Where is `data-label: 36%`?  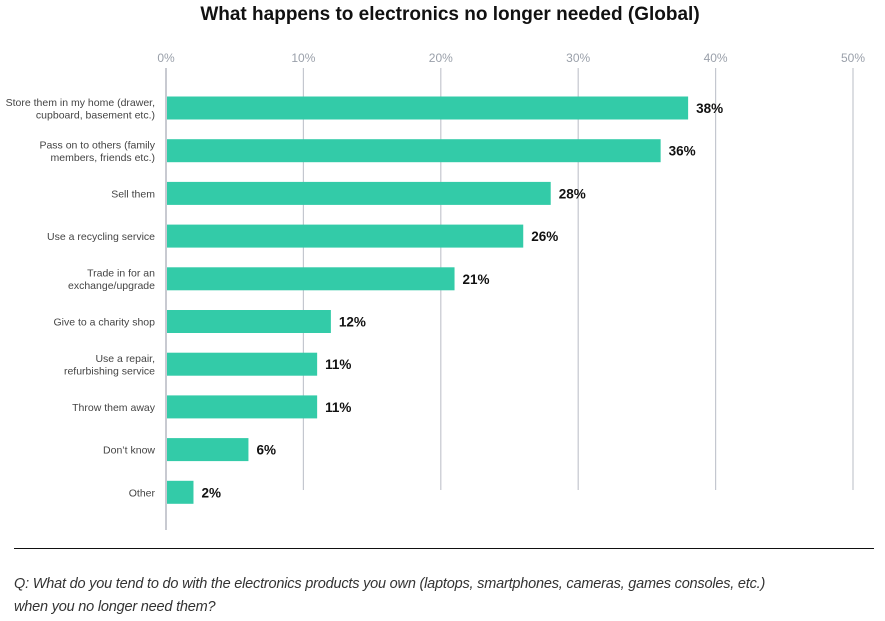
data-label: 36% is located at coordinates (682, 151).